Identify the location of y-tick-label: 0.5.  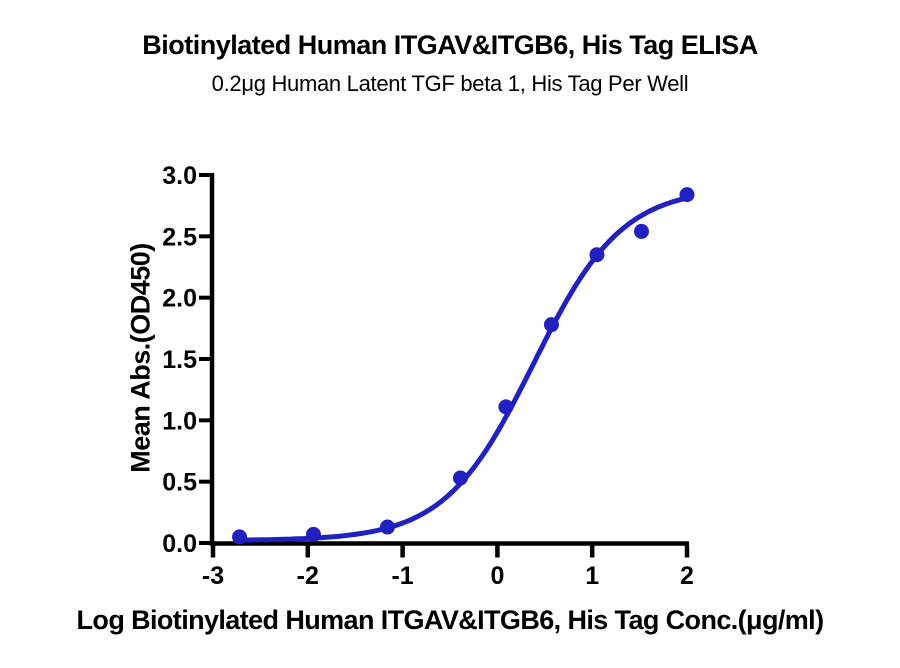
(179, 483).